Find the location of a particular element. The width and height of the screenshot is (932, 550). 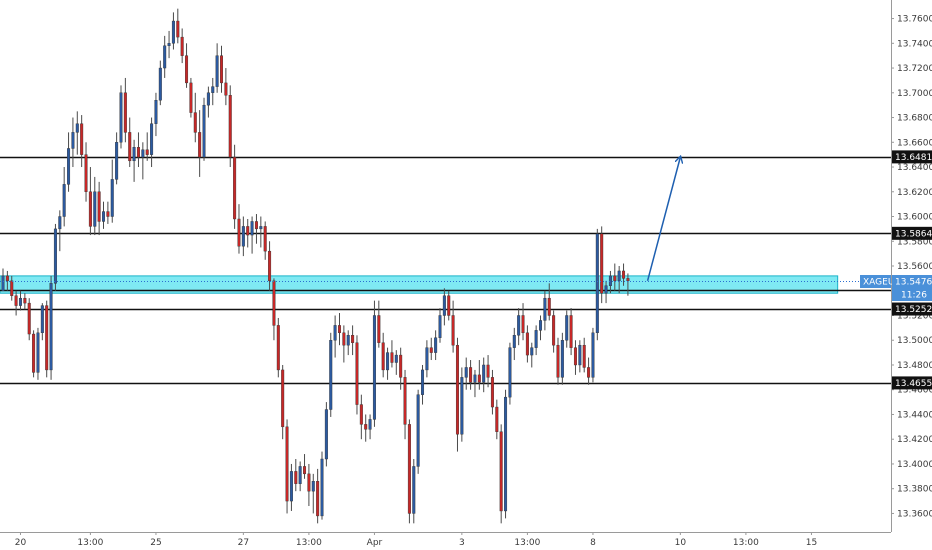

y-tick-label: 13.62000 is located at coordinates (914, 193).